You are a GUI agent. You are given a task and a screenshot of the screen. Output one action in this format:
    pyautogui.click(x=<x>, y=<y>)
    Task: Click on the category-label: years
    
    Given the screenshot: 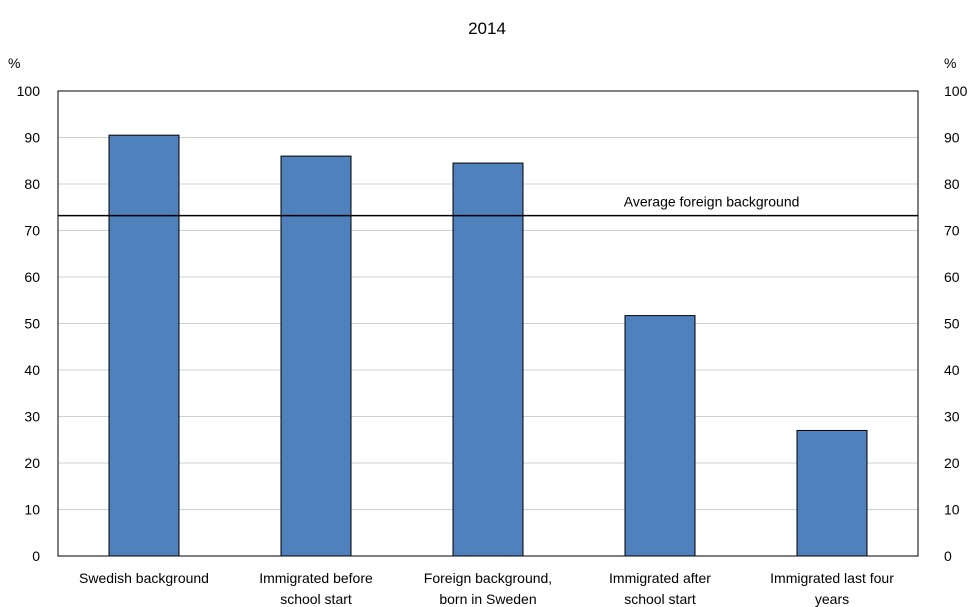 What is the action you would take?
    pyautogui.click(x=832, y=599)
    